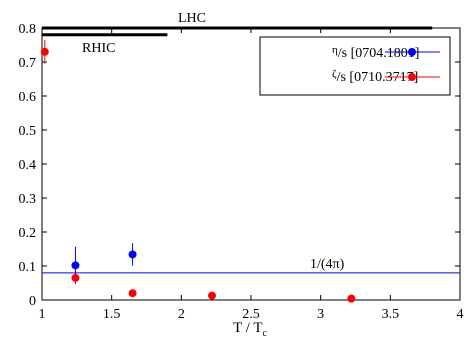 This screenshot has width=467, height=354. What do you see at coordinates (412, 77) in the screenshot?
I see `legend-marker-zeta` at bounding box center [412, 77].